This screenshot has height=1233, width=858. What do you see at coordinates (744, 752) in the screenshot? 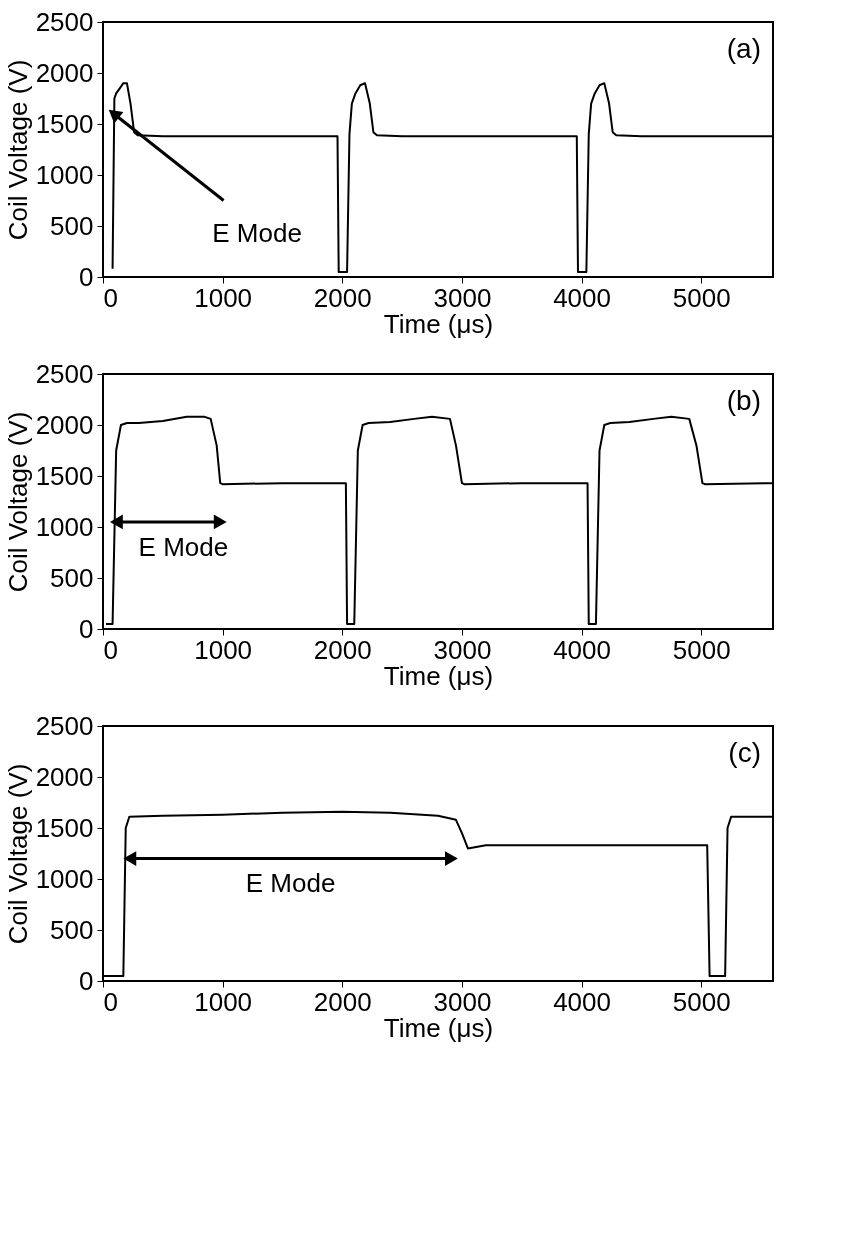
I see `annotation: (c)` at bounding box center [744, 752].